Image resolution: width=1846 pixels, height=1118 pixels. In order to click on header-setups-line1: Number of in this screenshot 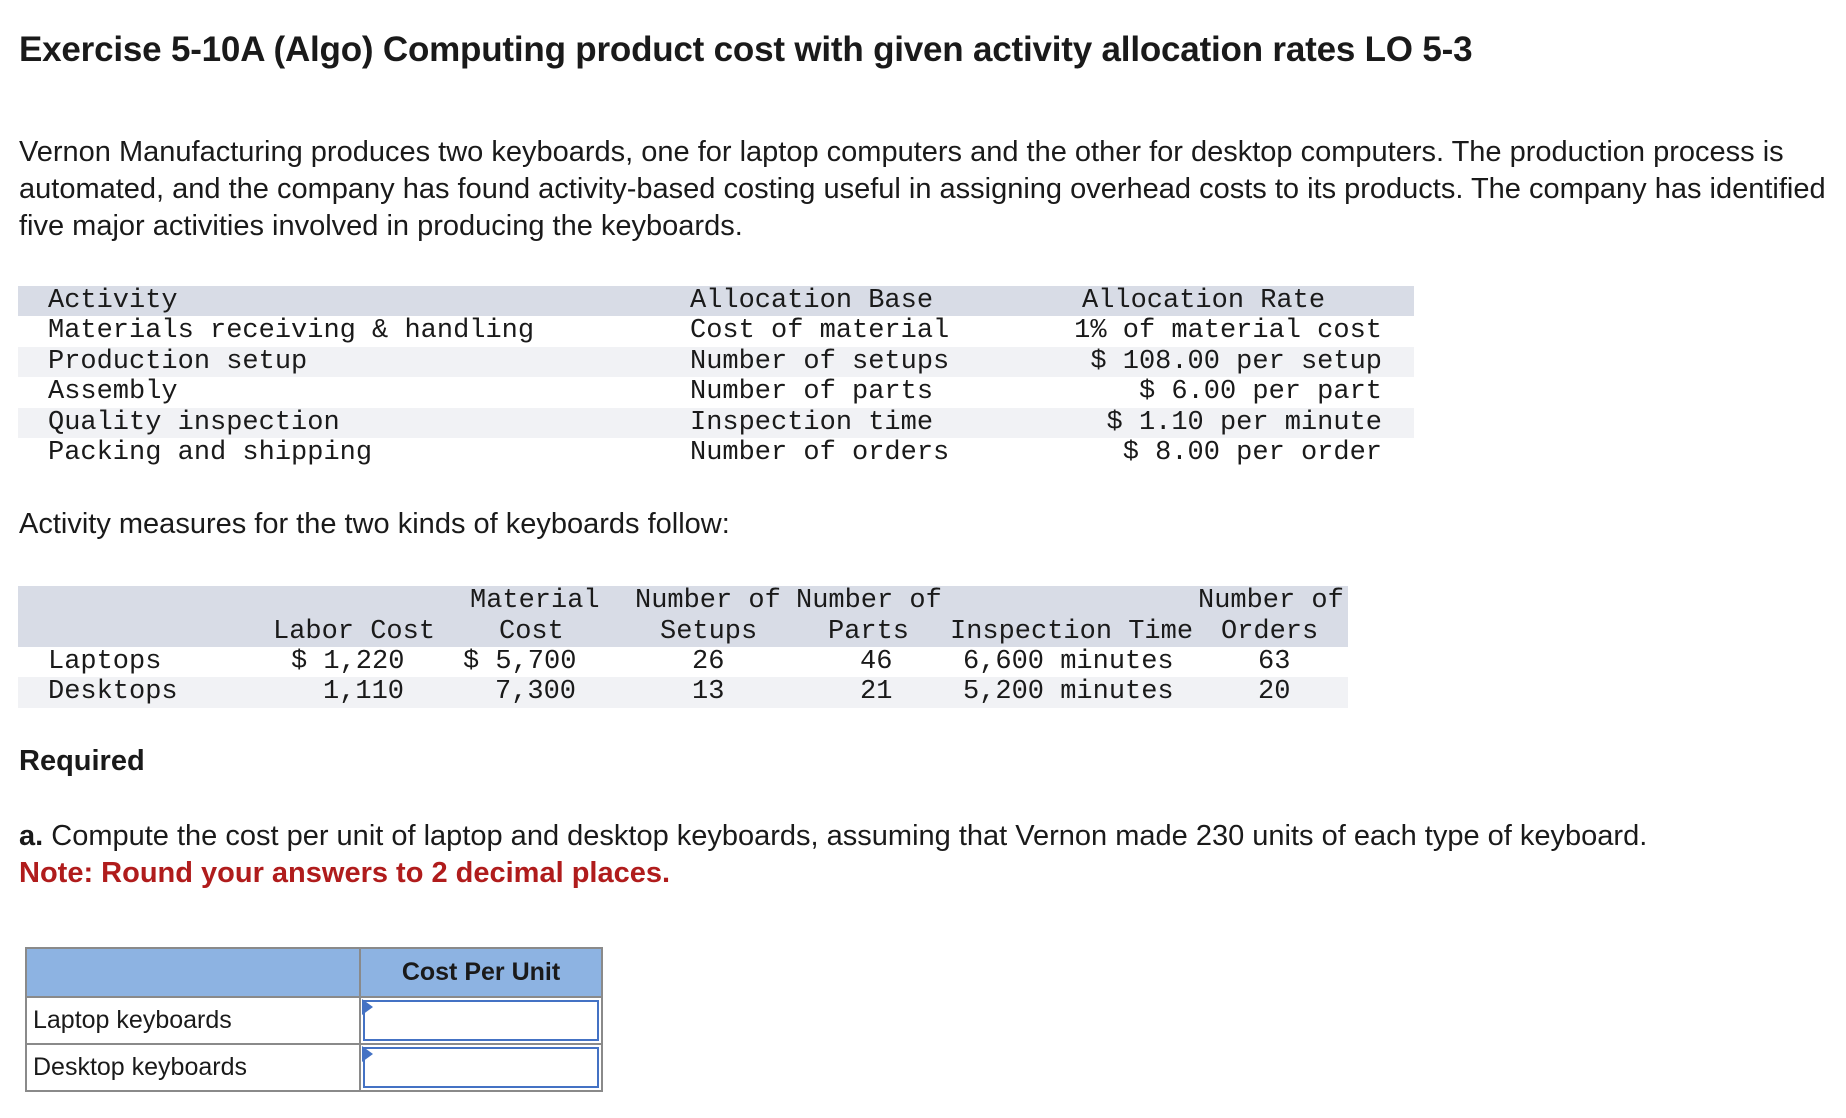, I will do `click(708, 601)`.